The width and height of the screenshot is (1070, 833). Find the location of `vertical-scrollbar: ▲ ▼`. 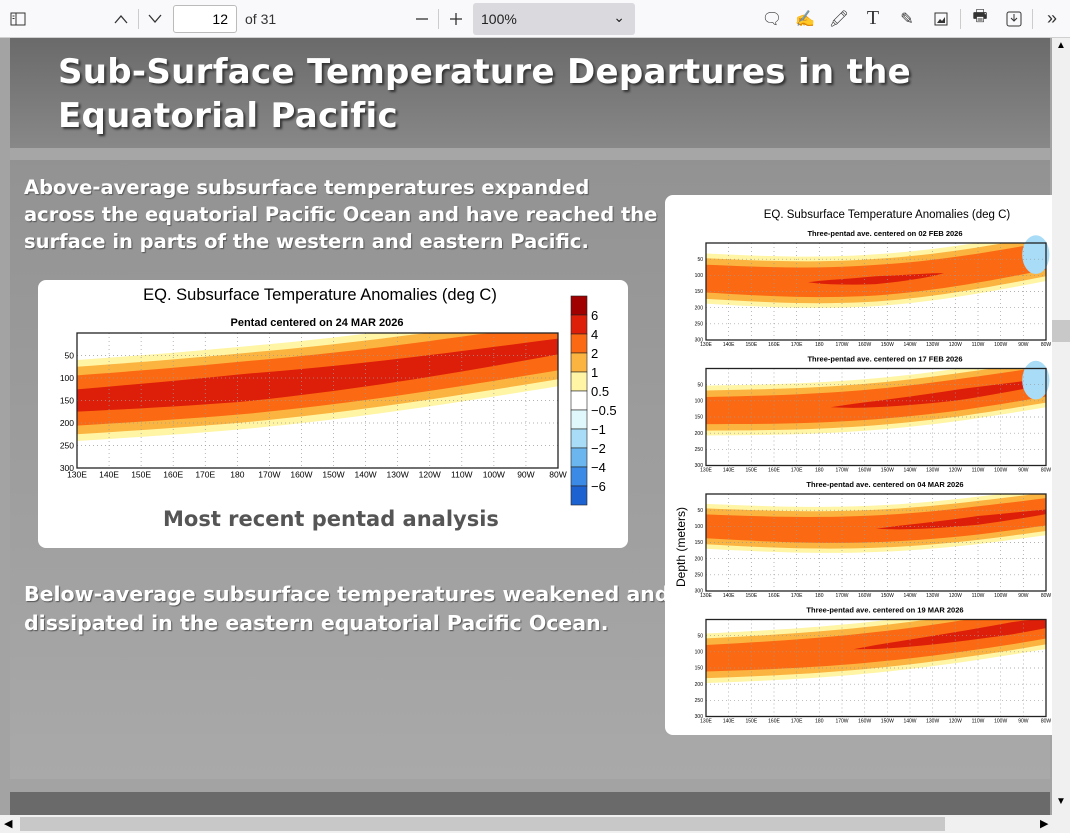

vertical-scrollbar: ▲ ▼ is located at coordinates (1061, 426).